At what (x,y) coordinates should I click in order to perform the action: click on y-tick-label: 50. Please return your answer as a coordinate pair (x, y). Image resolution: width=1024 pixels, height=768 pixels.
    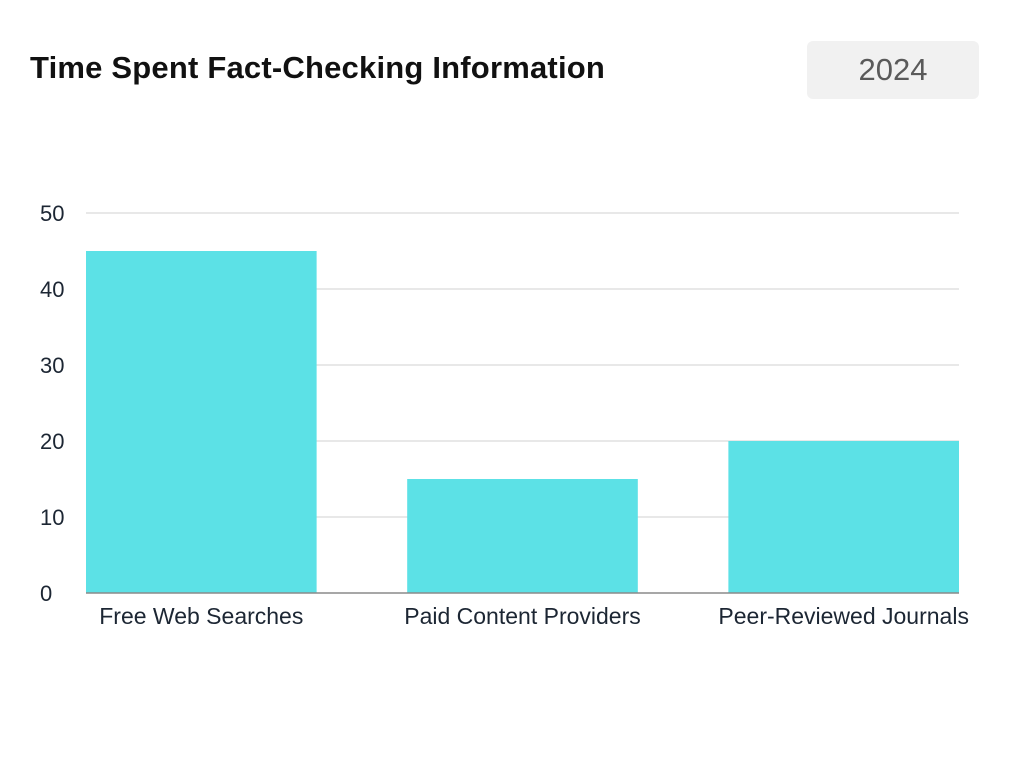
    Looking at the image, I should click on (52, 213).